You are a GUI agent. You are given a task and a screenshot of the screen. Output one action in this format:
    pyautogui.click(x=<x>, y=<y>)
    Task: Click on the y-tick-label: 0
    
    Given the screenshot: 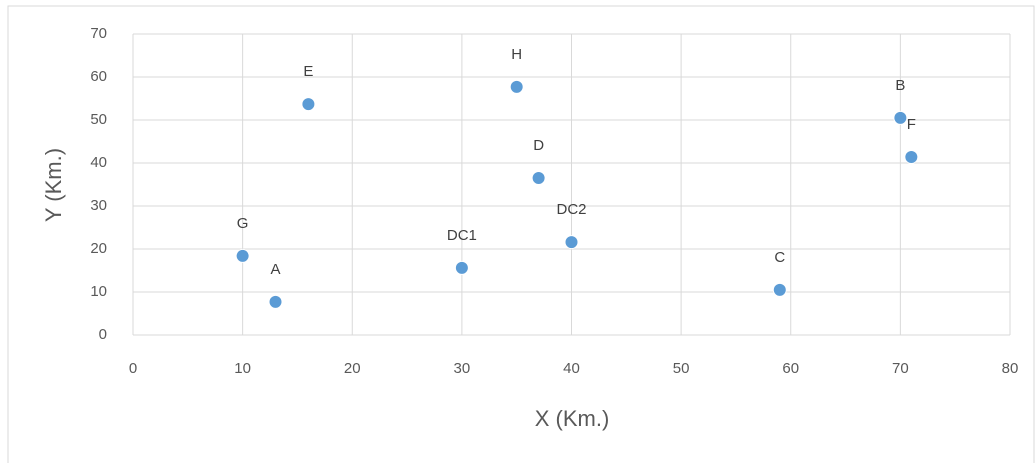 What is the action you would take?
    pyautogui.click(x=103, y=334)
    